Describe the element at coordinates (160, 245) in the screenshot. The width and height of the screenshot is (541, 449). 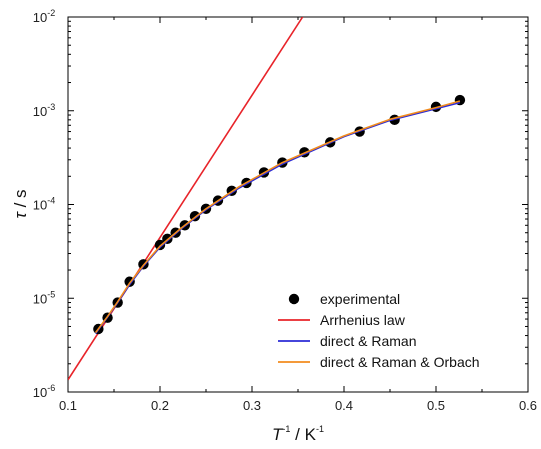
I see `data-point` at that location.